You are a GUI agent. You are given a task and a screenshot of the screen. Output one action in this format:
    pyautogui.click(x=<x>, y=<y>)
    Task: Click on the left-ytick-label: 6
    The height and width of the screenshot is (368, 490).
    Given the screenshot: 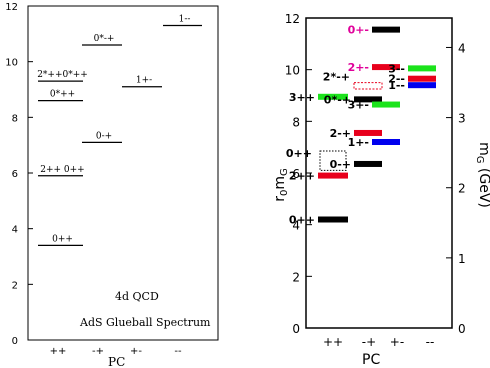 What is the action you would take?
    pyautogui.click(x=15, y=174)
    